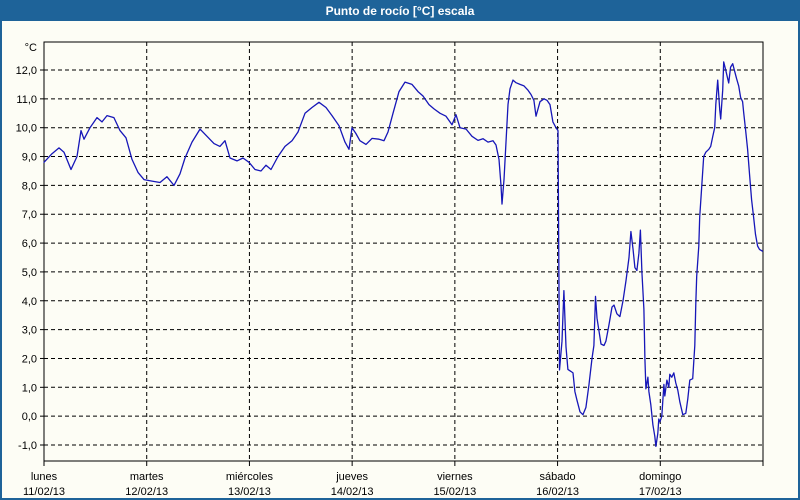  I want to click on x-day-label: domingo, so click(660, 477).